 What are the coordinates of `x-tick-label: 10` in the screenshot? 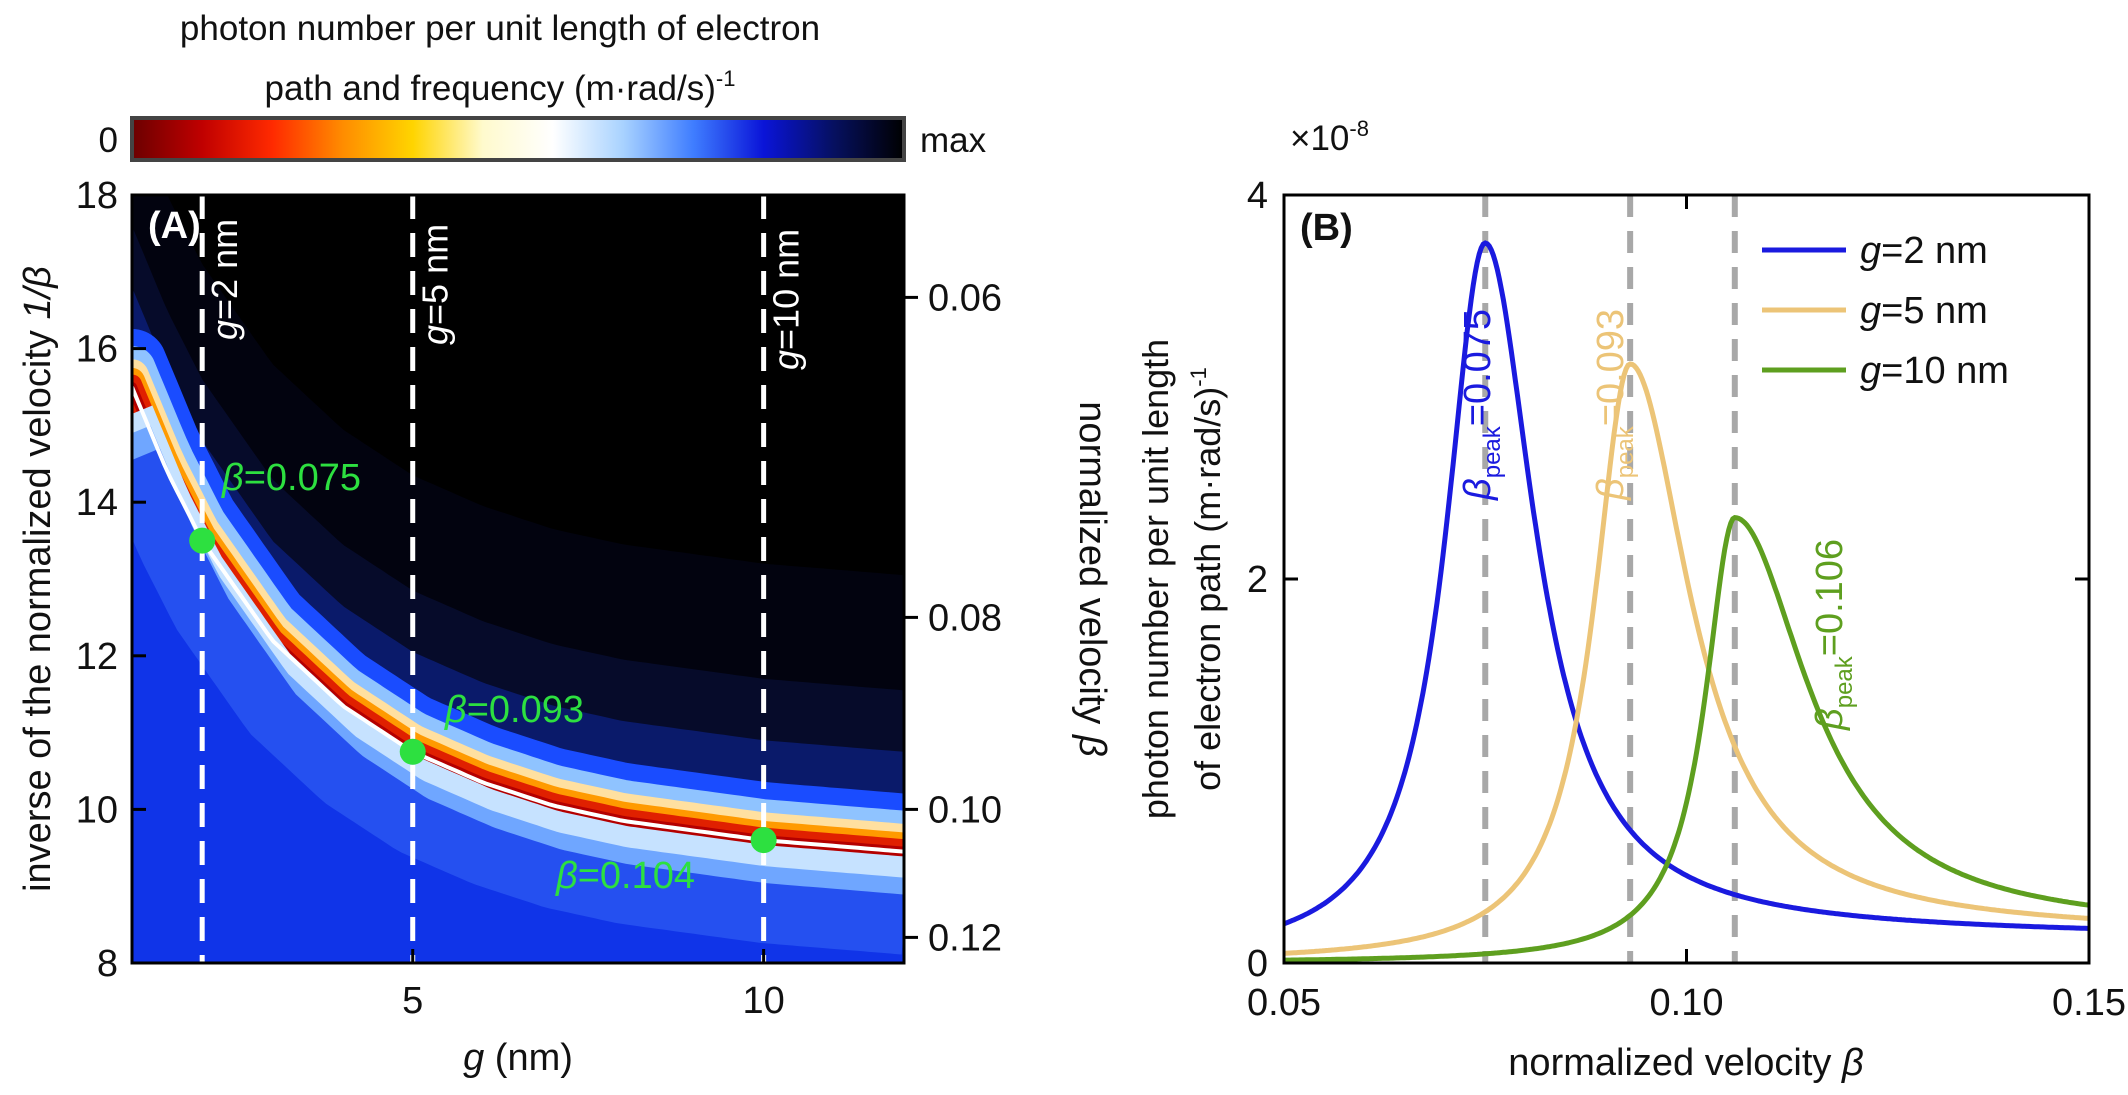 It's located at (763, 1001).